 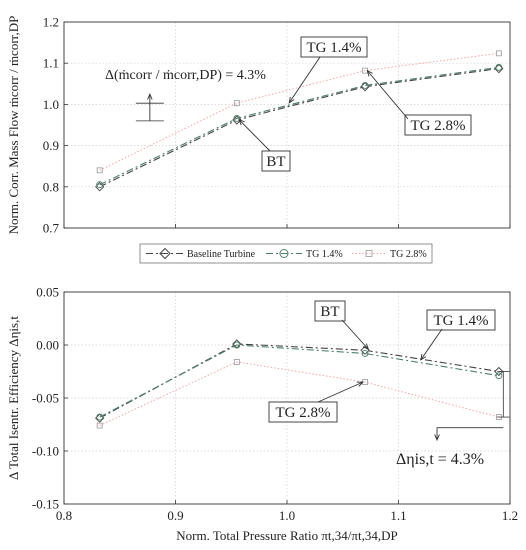 What do you see at coordinates (13, 125) in the screenshot?
I see `y-axis-label: Norm. Corr. Mass Flow ṁcorr / ṁcorr,DP` at bounding box center [13, 125].